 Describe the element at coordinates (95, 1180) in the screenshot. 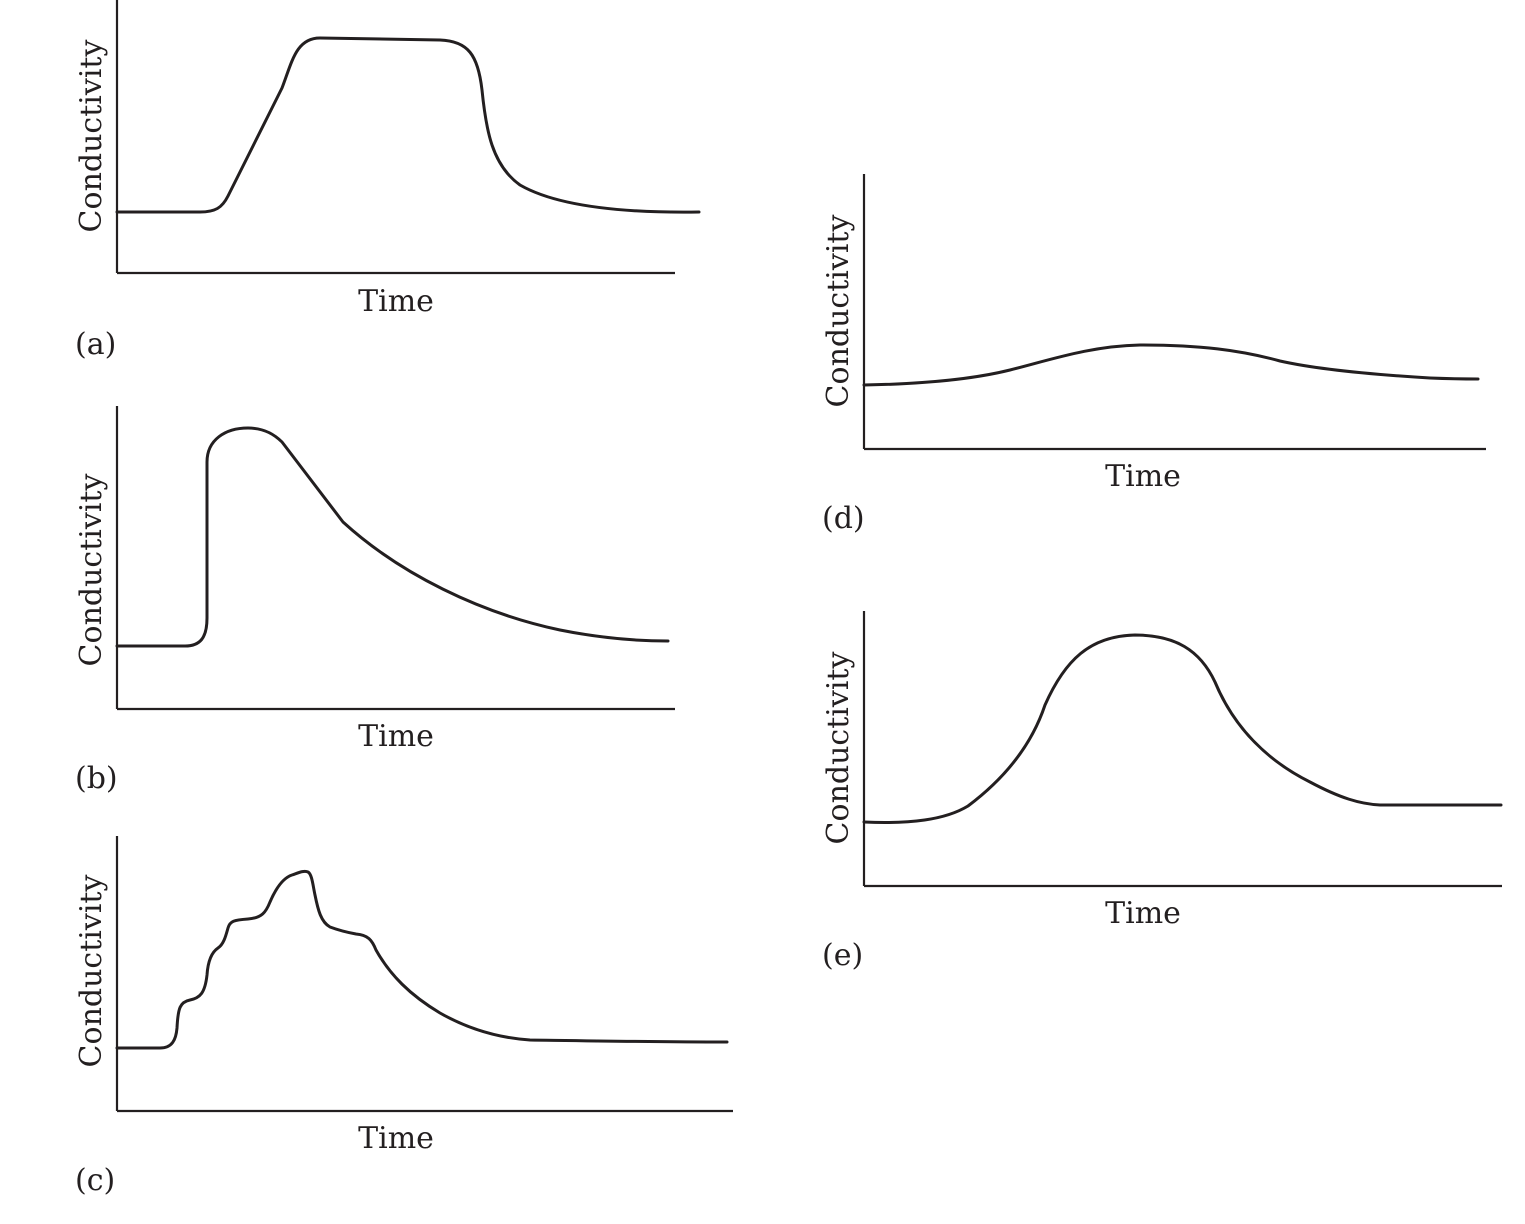

I see `panel-label: (c)` at that location.